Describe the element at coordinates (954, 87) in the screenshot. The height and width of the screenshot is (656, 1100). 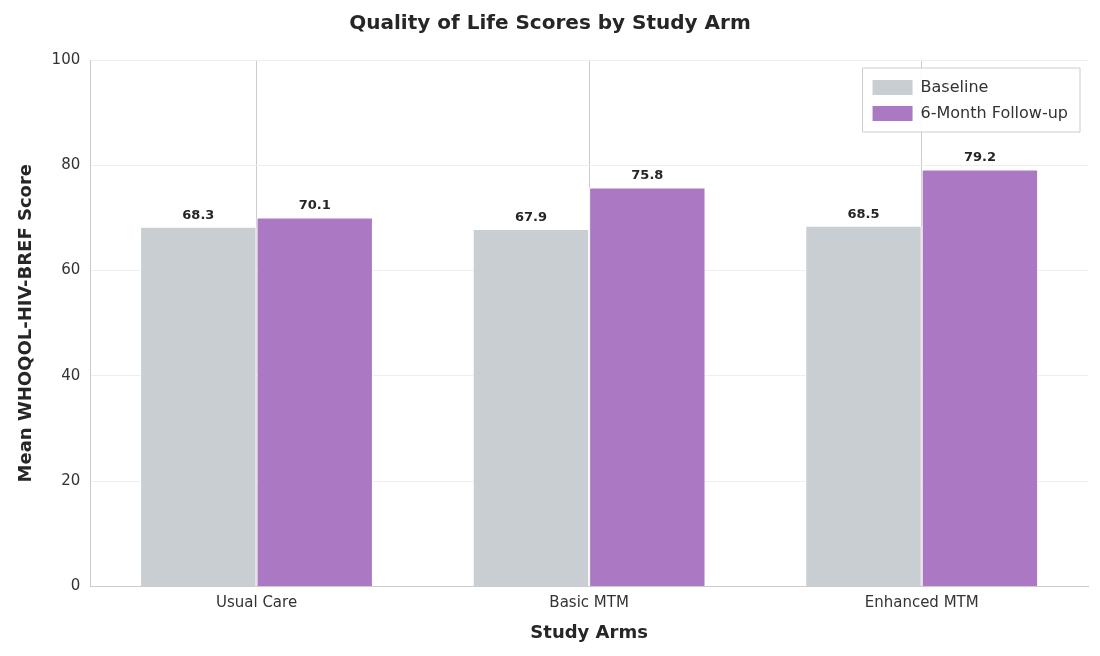
I see `legend-label: Baseline` at that location.